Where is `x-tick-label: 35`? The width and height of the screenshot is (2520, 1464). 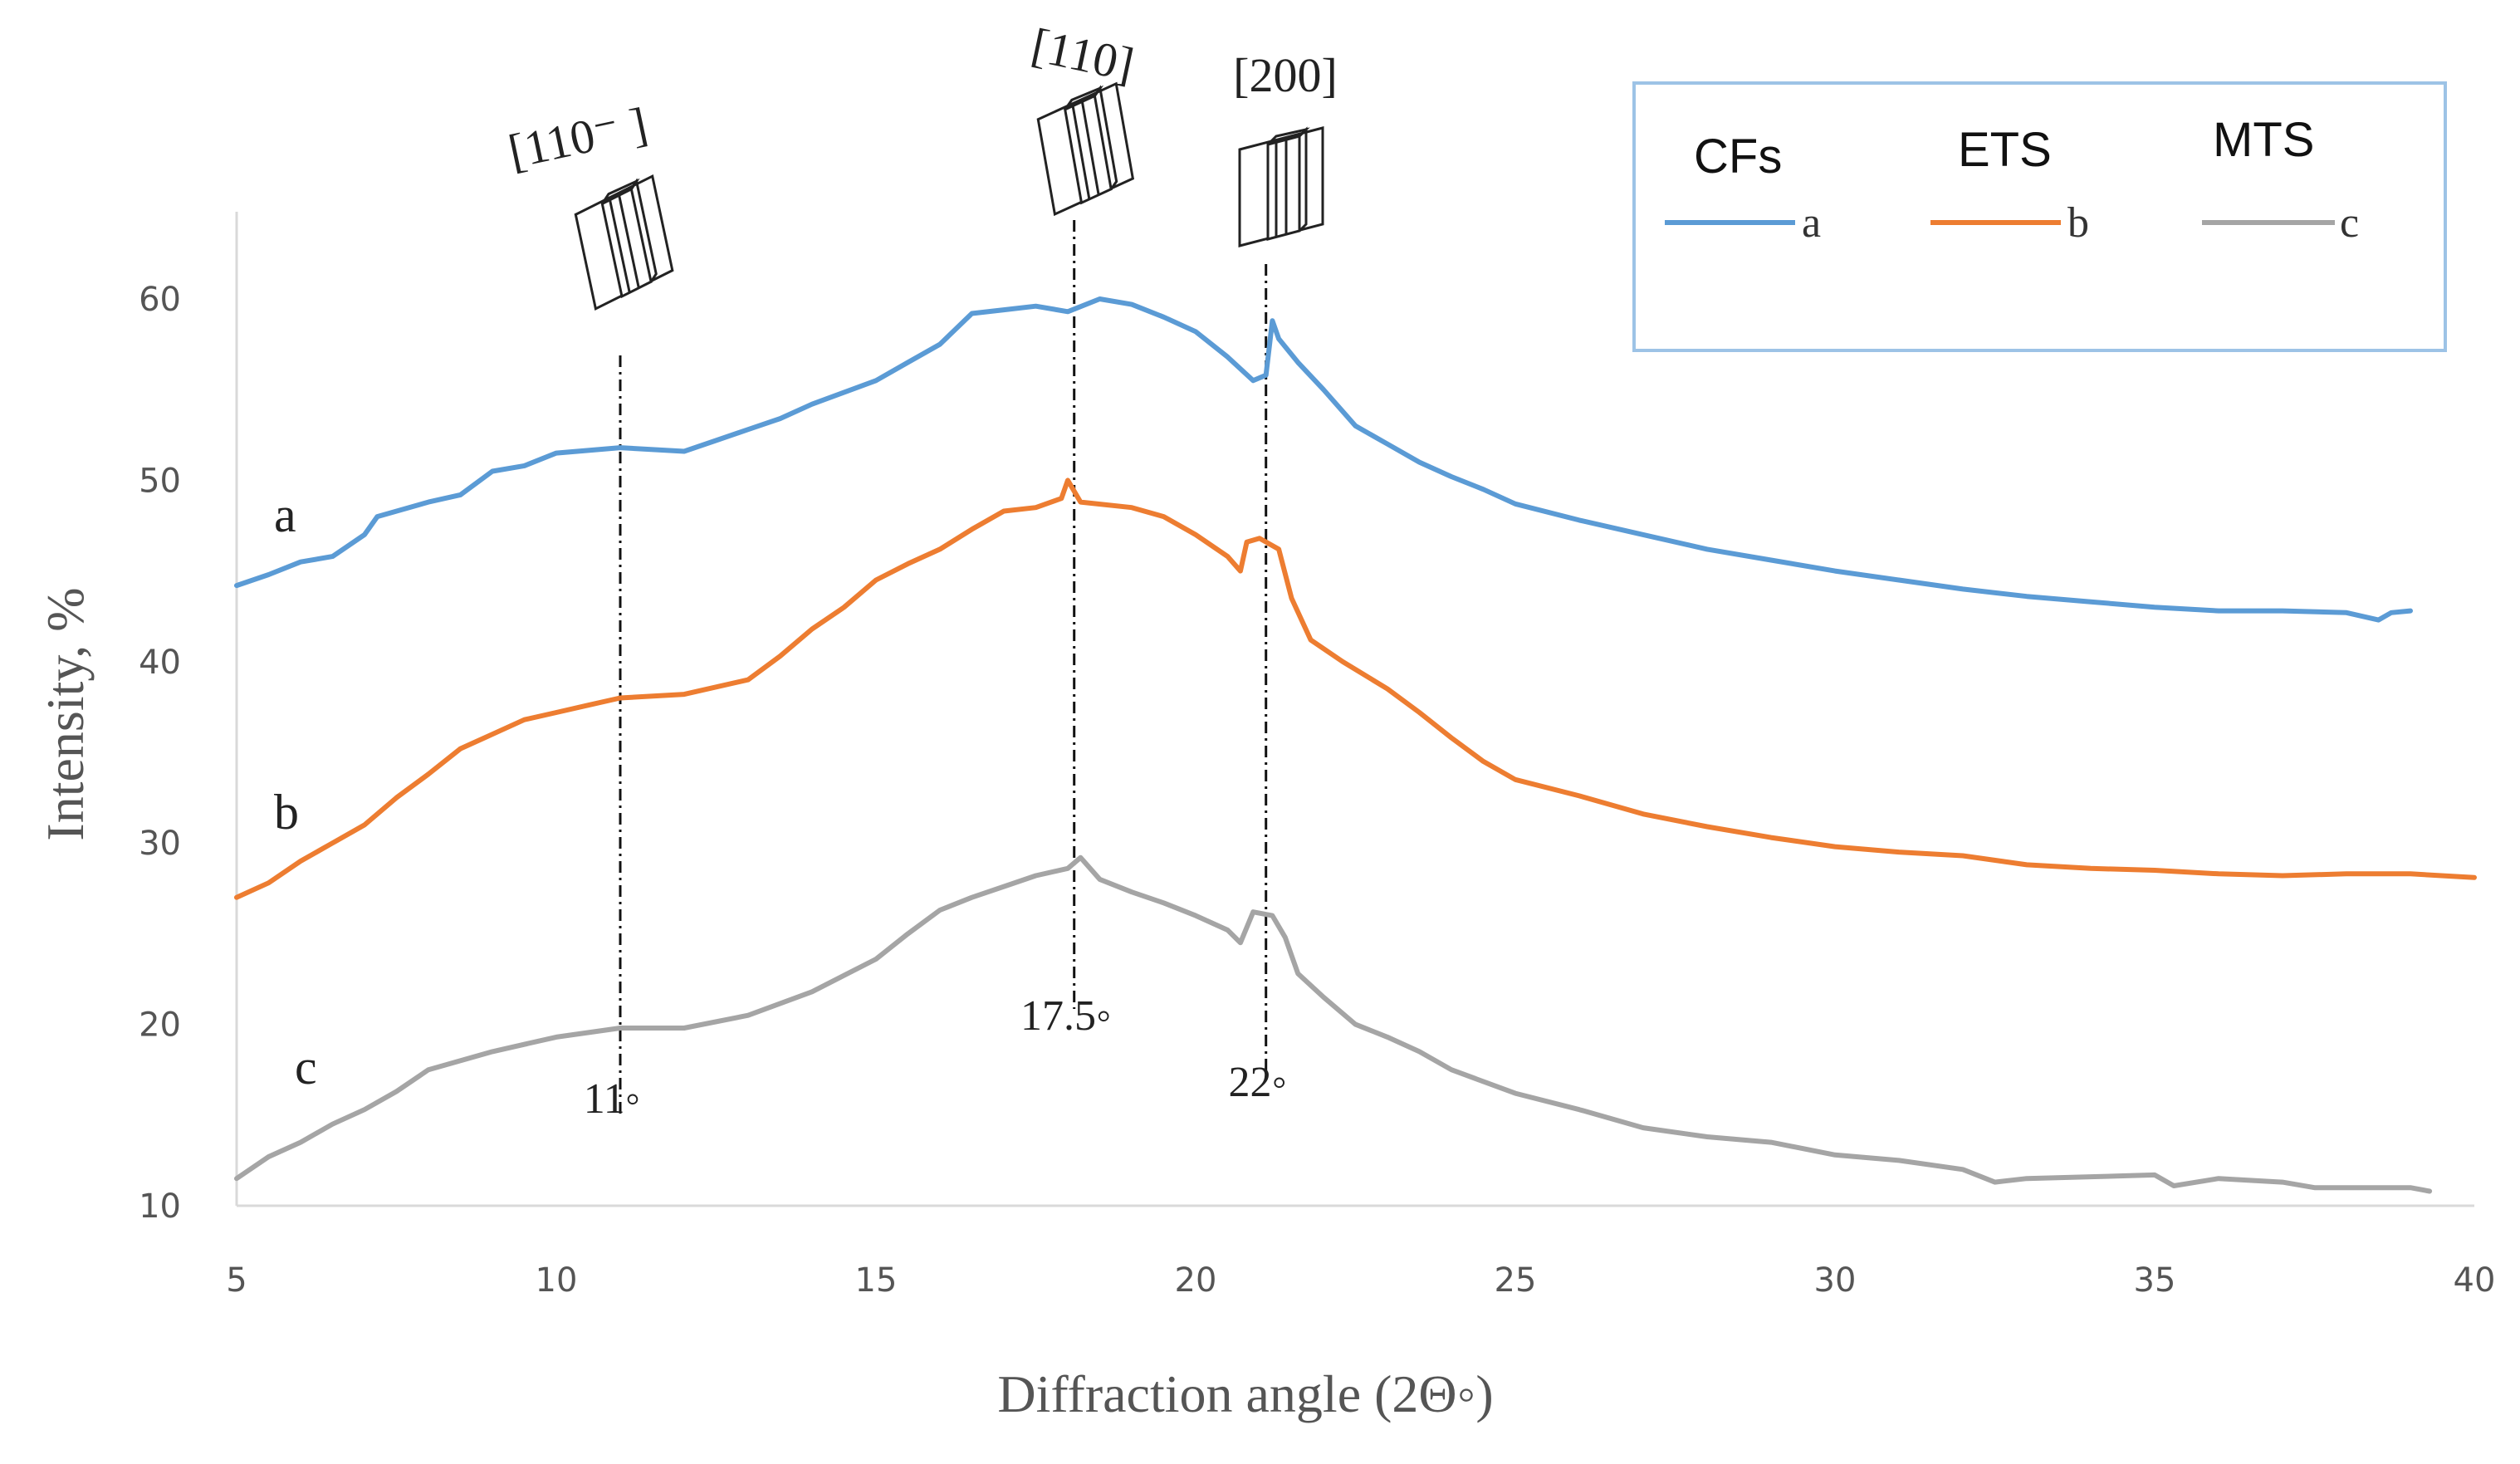 x-tick-label: 35 is located at coordinates (2155, 1280).